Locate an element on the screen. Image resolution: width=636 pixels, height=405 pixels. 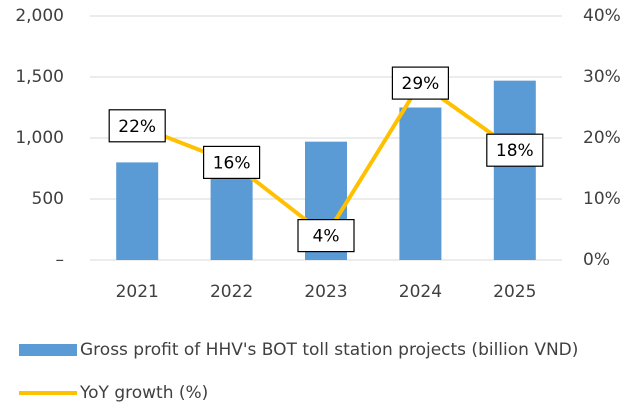
x-tick-label: 2023 is located at coordinates (325, 292).